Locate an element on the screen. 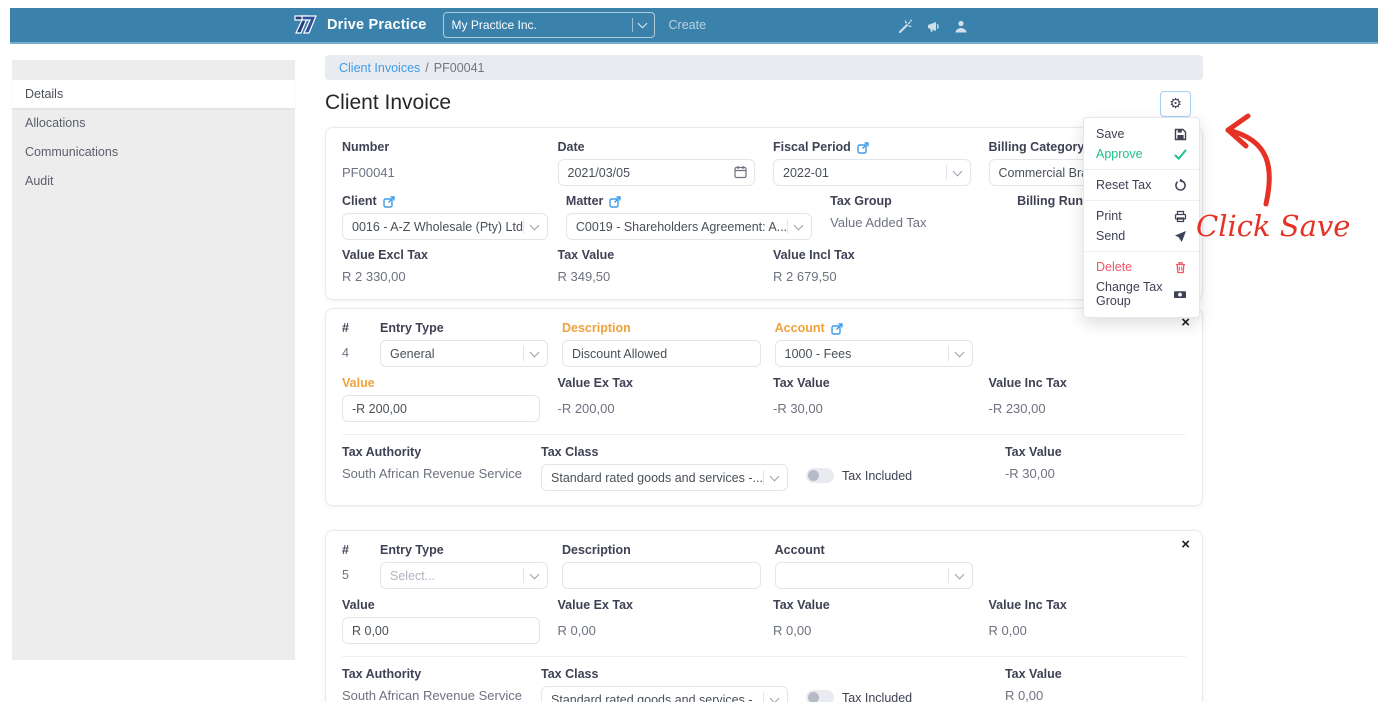 The image size is (1378, 702). create-menu: Create is located at coordinates (687, 25).